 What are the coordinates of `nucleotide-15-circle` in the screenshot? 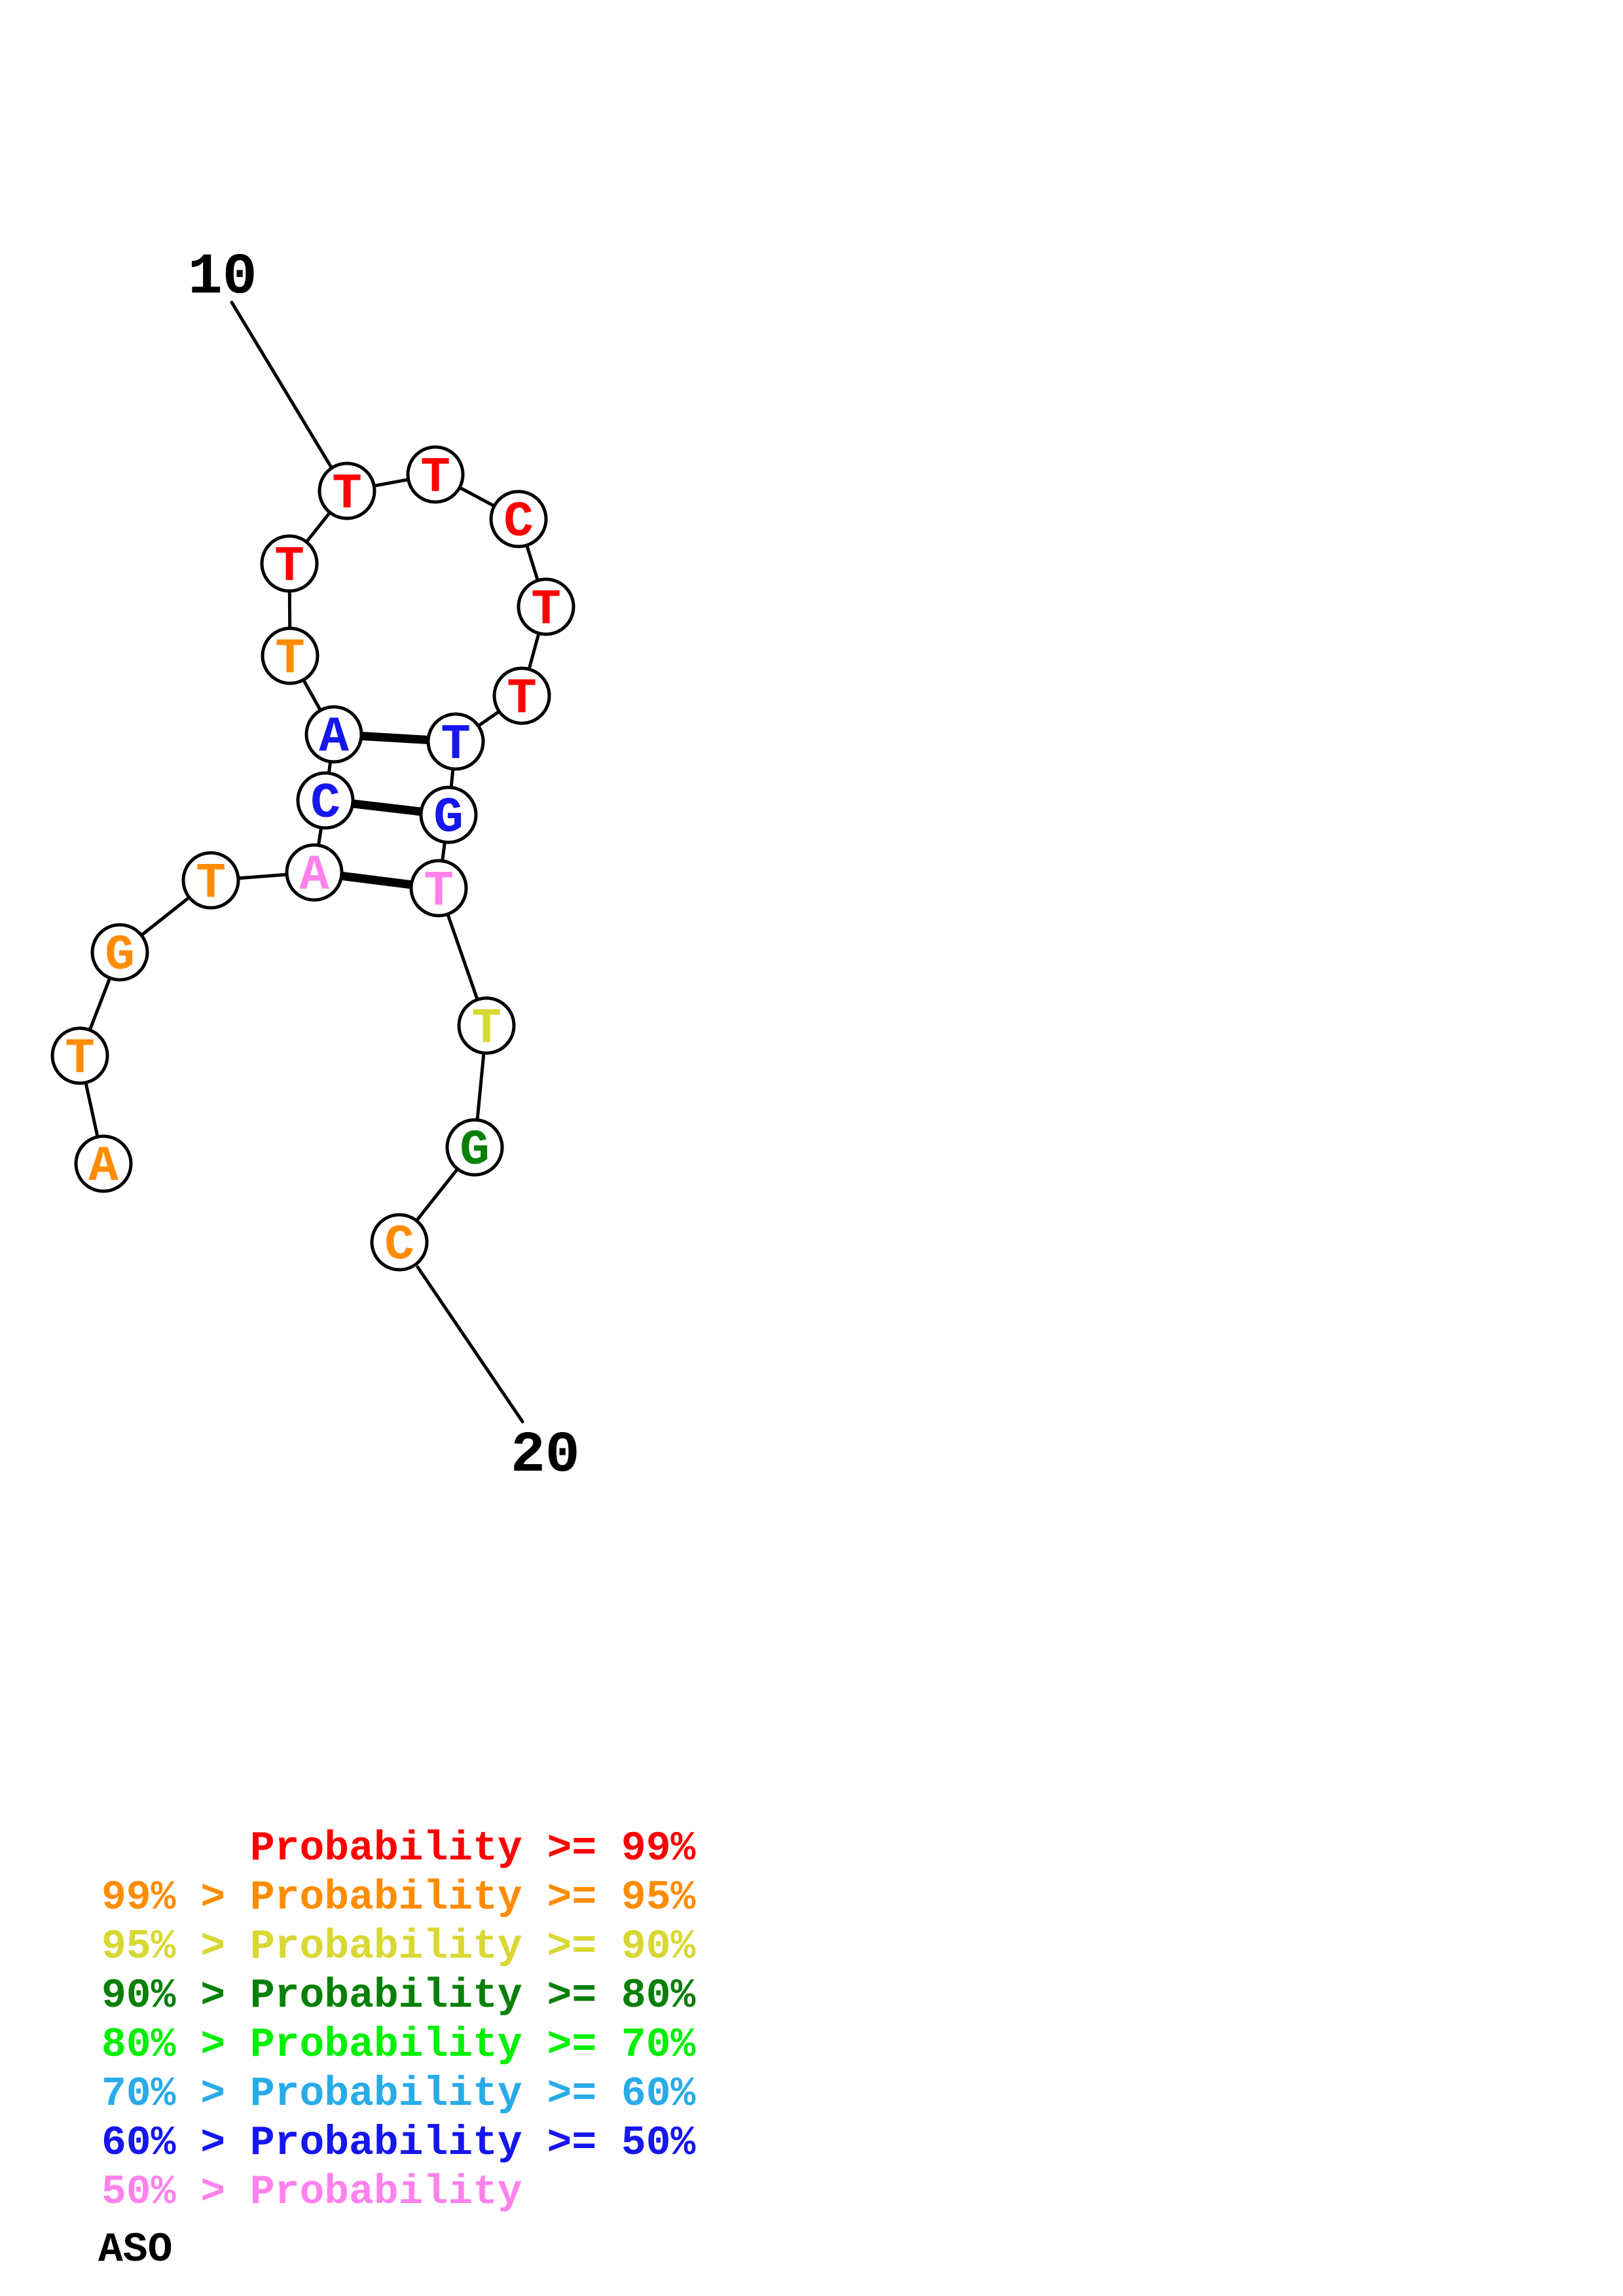 It's located at (455, 741).